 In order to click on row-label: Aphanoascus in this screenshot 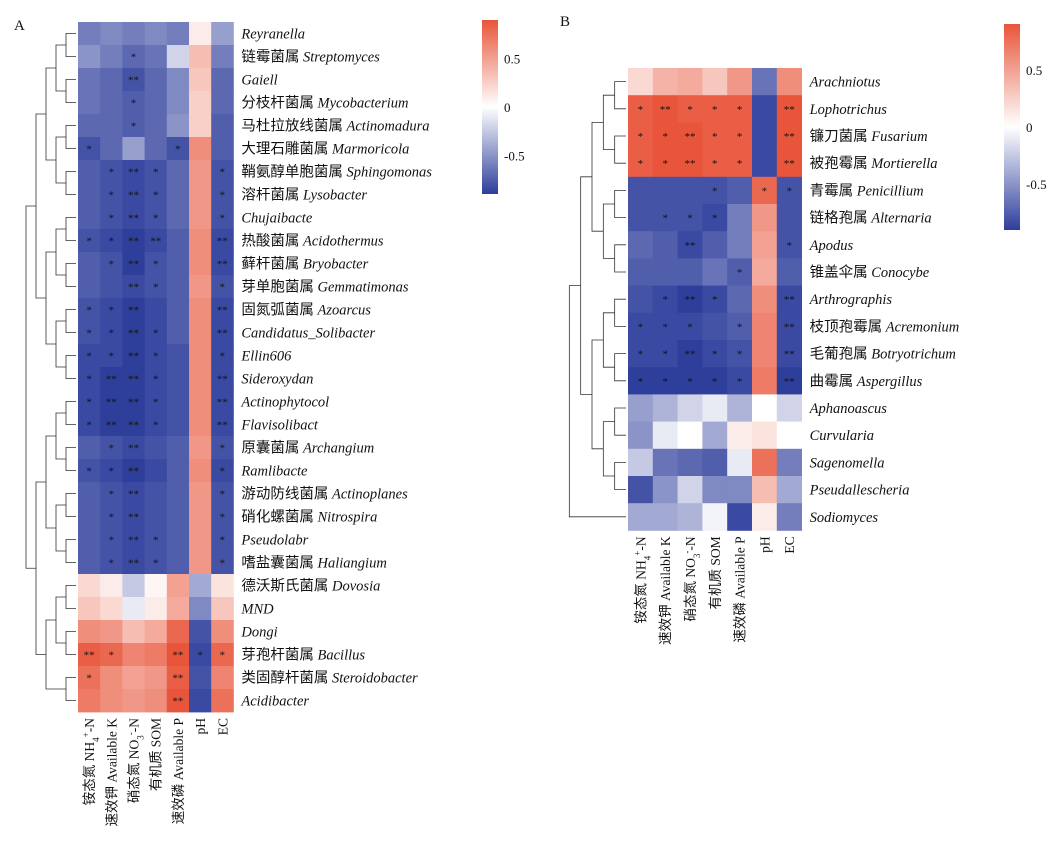, I will do `click(848, 409)`.